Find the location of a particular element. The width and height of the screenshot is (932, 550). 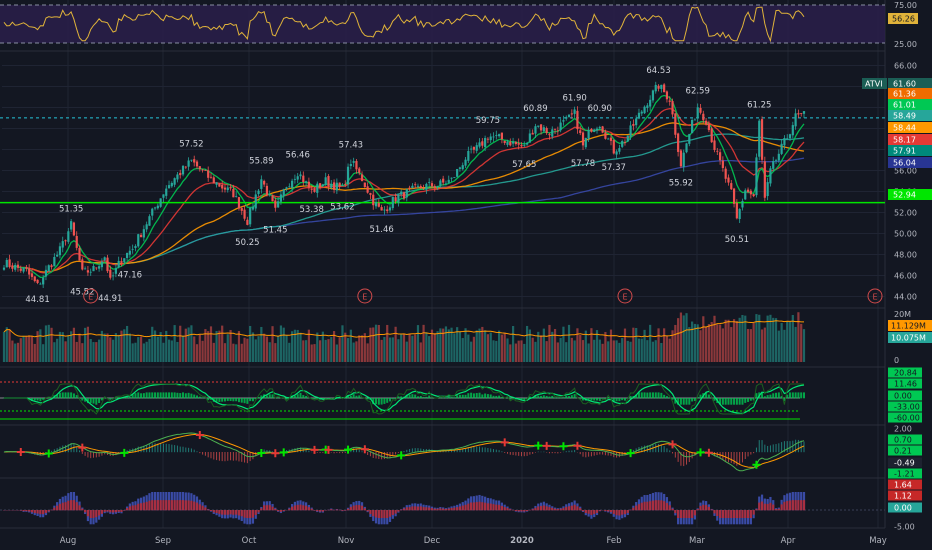

price-annotation: 57.52 is located at coordinates (191, 145).